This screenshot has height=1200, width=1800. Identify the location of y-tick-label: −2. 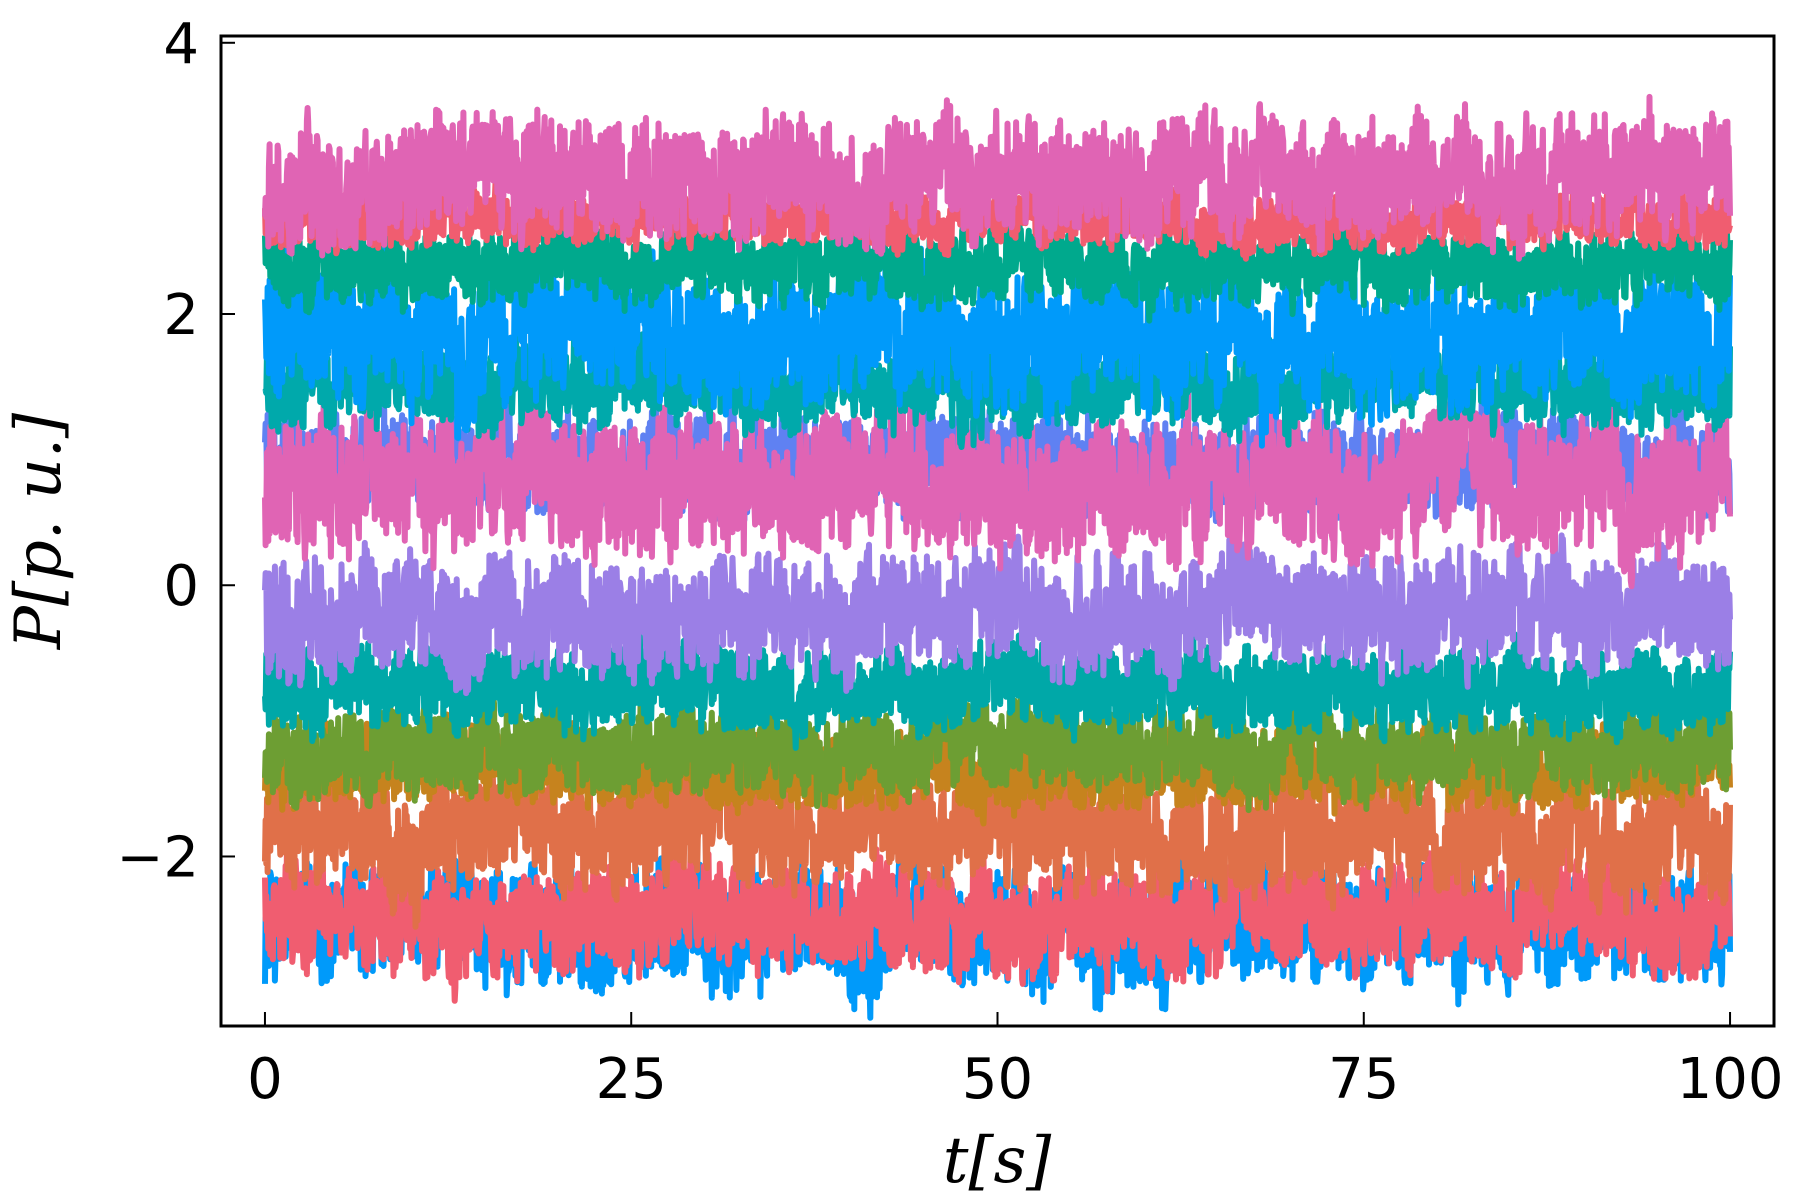
(157, 857).